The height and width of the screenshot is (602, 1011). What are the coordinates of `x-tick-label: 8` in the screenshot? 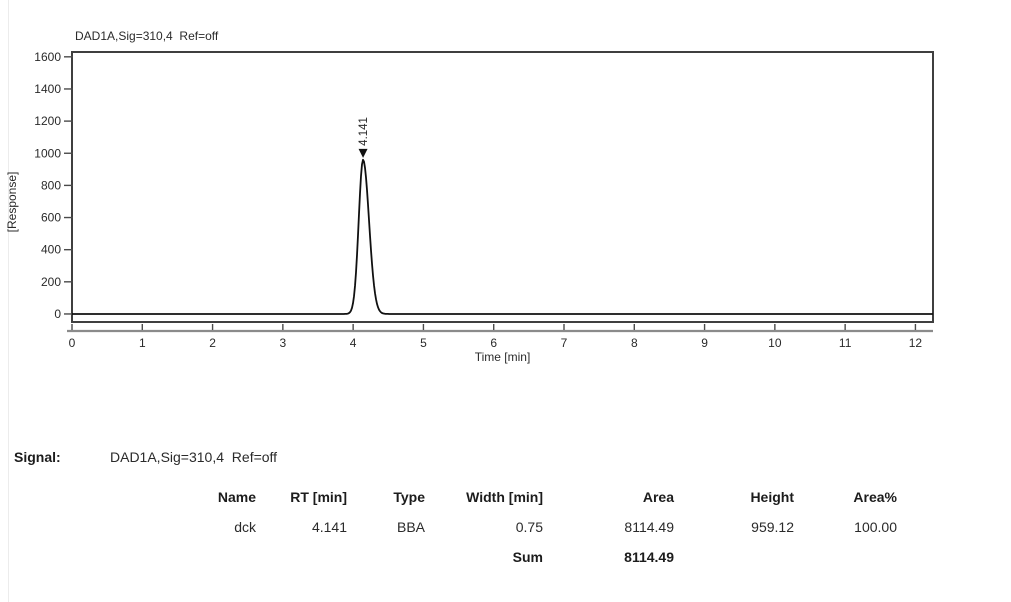 It's located at (634, 343).